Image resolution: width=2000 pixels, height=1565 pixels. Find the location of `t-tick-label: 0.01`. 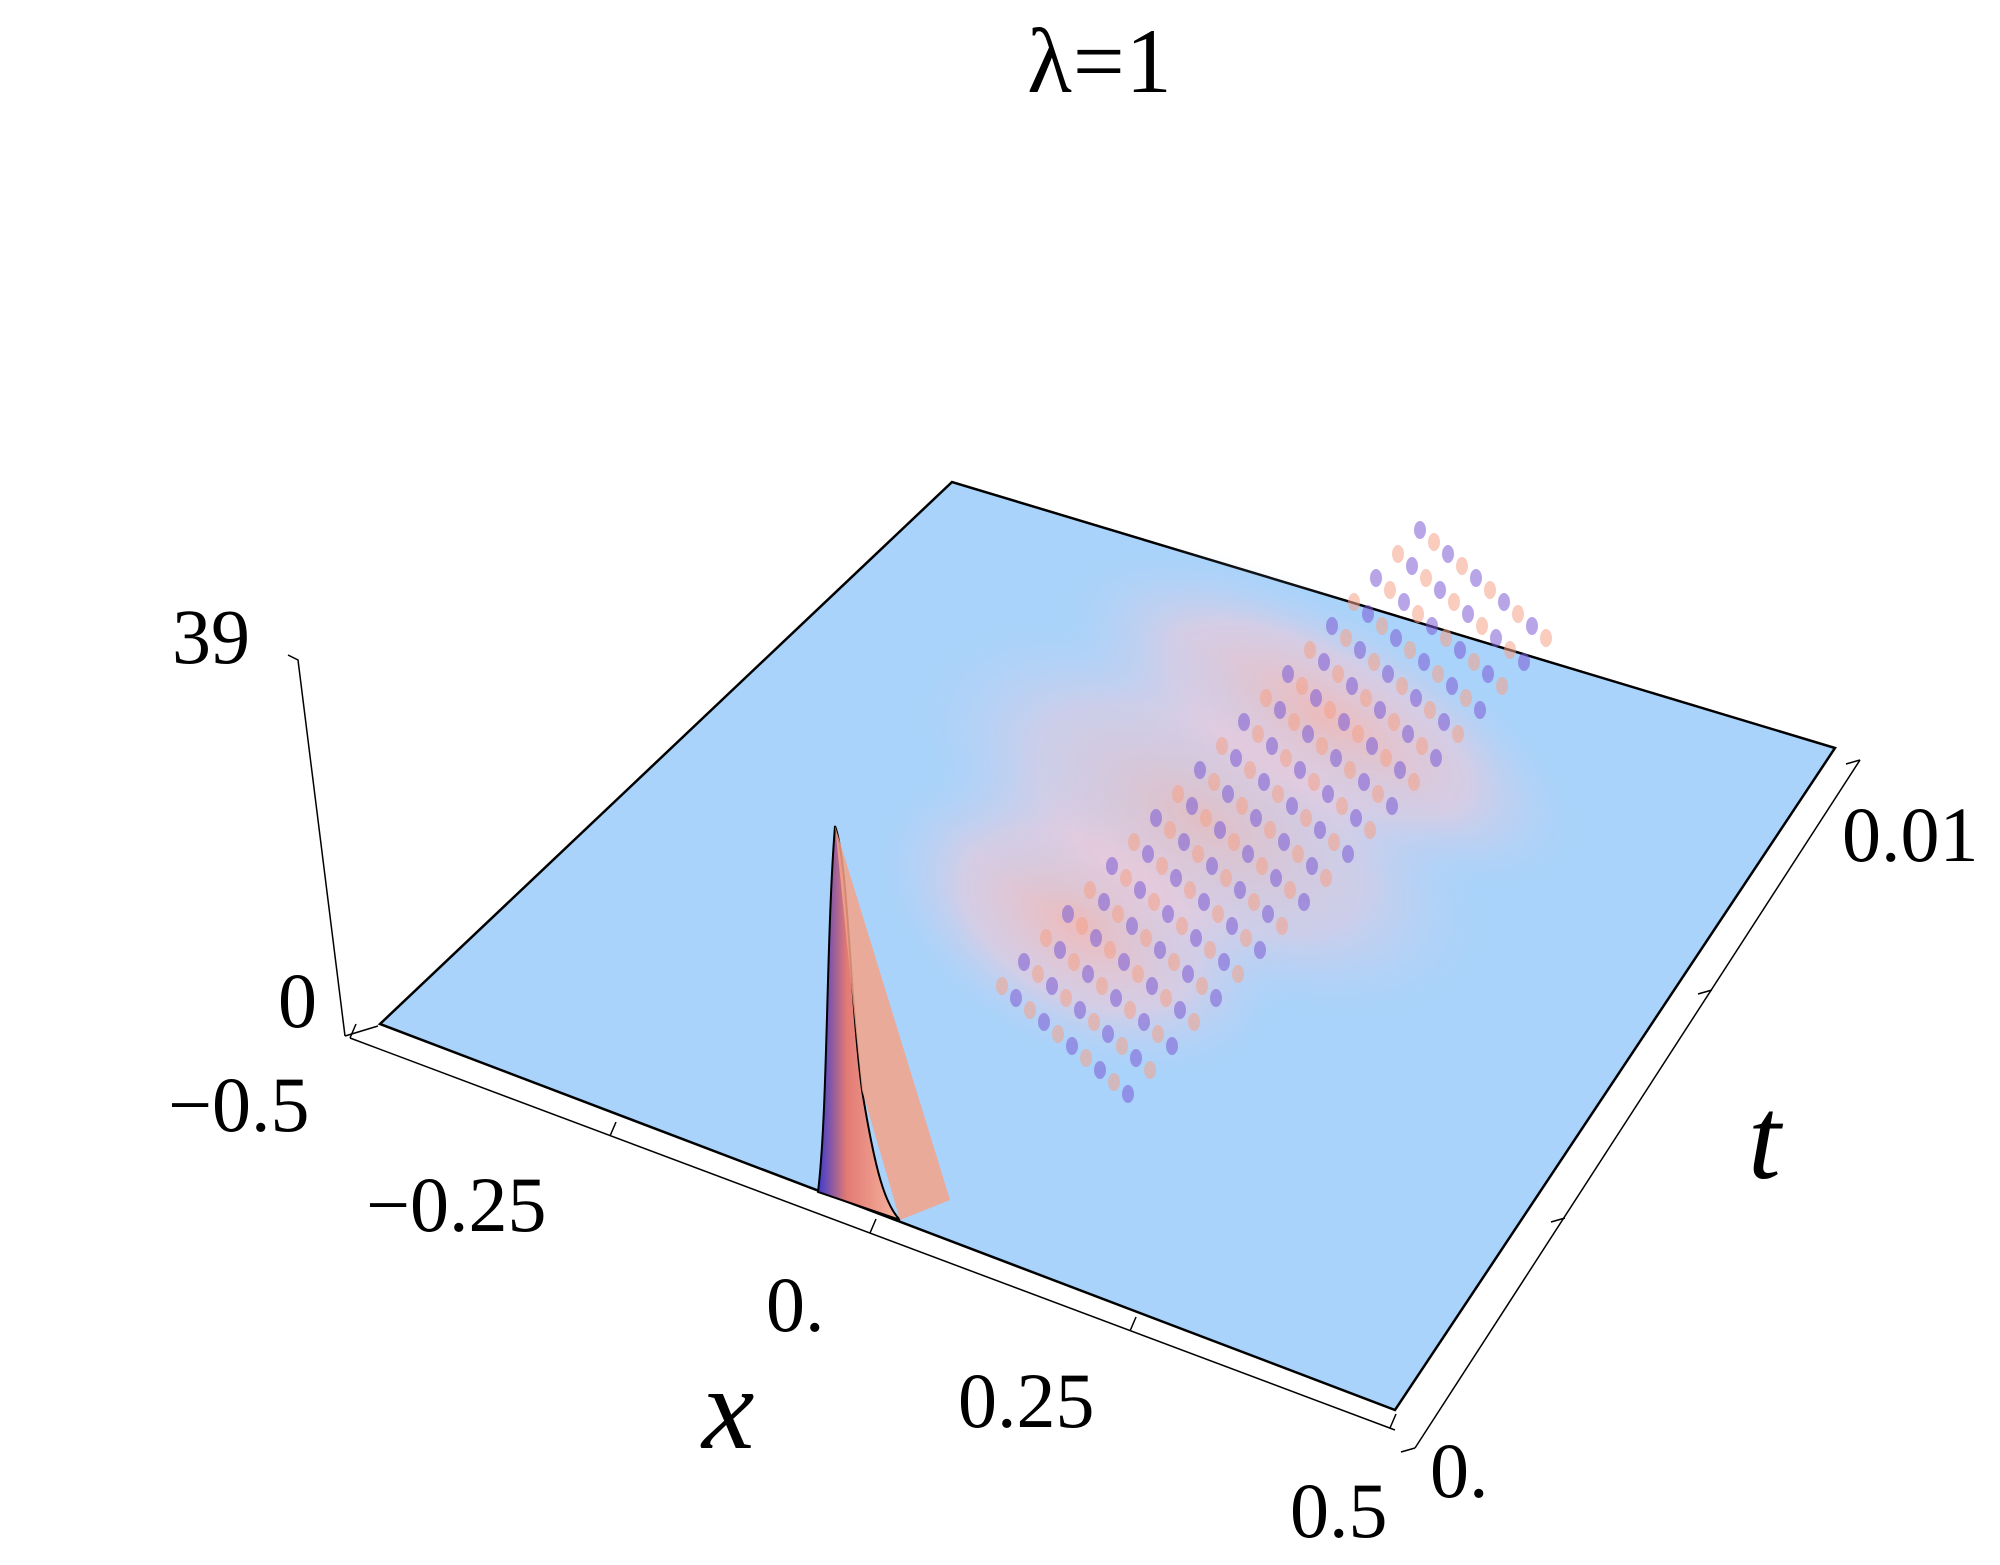

t-tick-label: 0.01 is located at coordinates (1910, 834).